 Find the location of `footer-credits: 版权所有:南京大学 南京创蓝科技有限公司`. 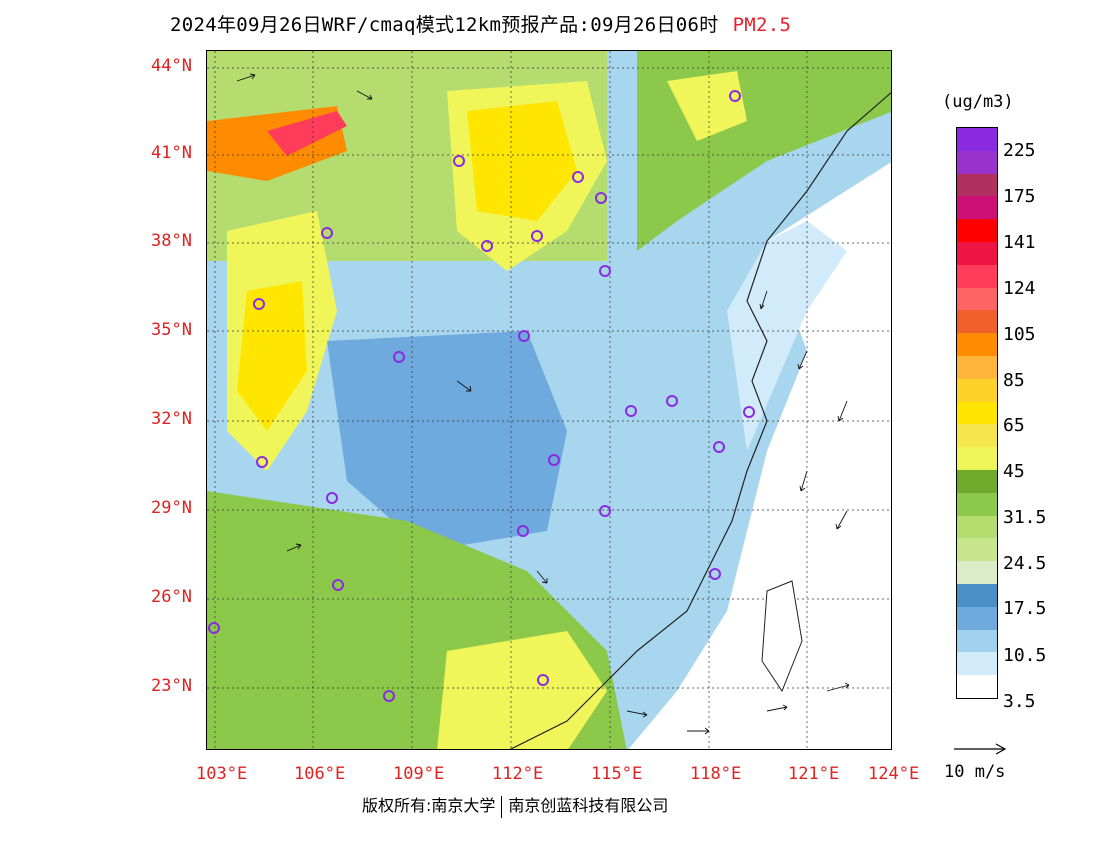

footer-credits: 版权所有:南京大学 南京创蓝科技有限公司 is located at coordinates (515, 805).